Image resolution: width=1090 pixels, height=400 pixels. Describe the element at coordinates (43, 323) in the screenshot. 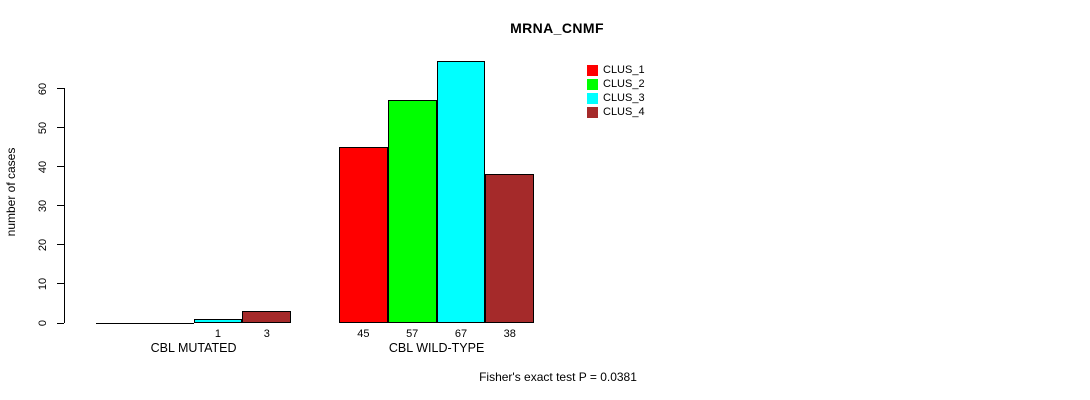

I see `y-tick-label: 0` at that location.